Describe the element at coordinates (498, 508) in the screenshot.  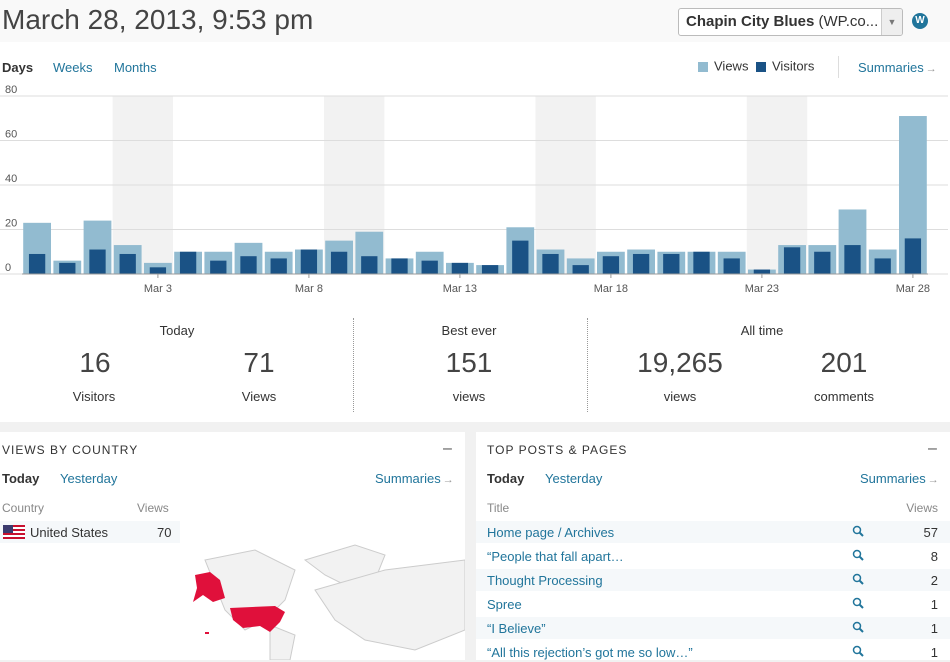
I see `column-header: Title` at that location.